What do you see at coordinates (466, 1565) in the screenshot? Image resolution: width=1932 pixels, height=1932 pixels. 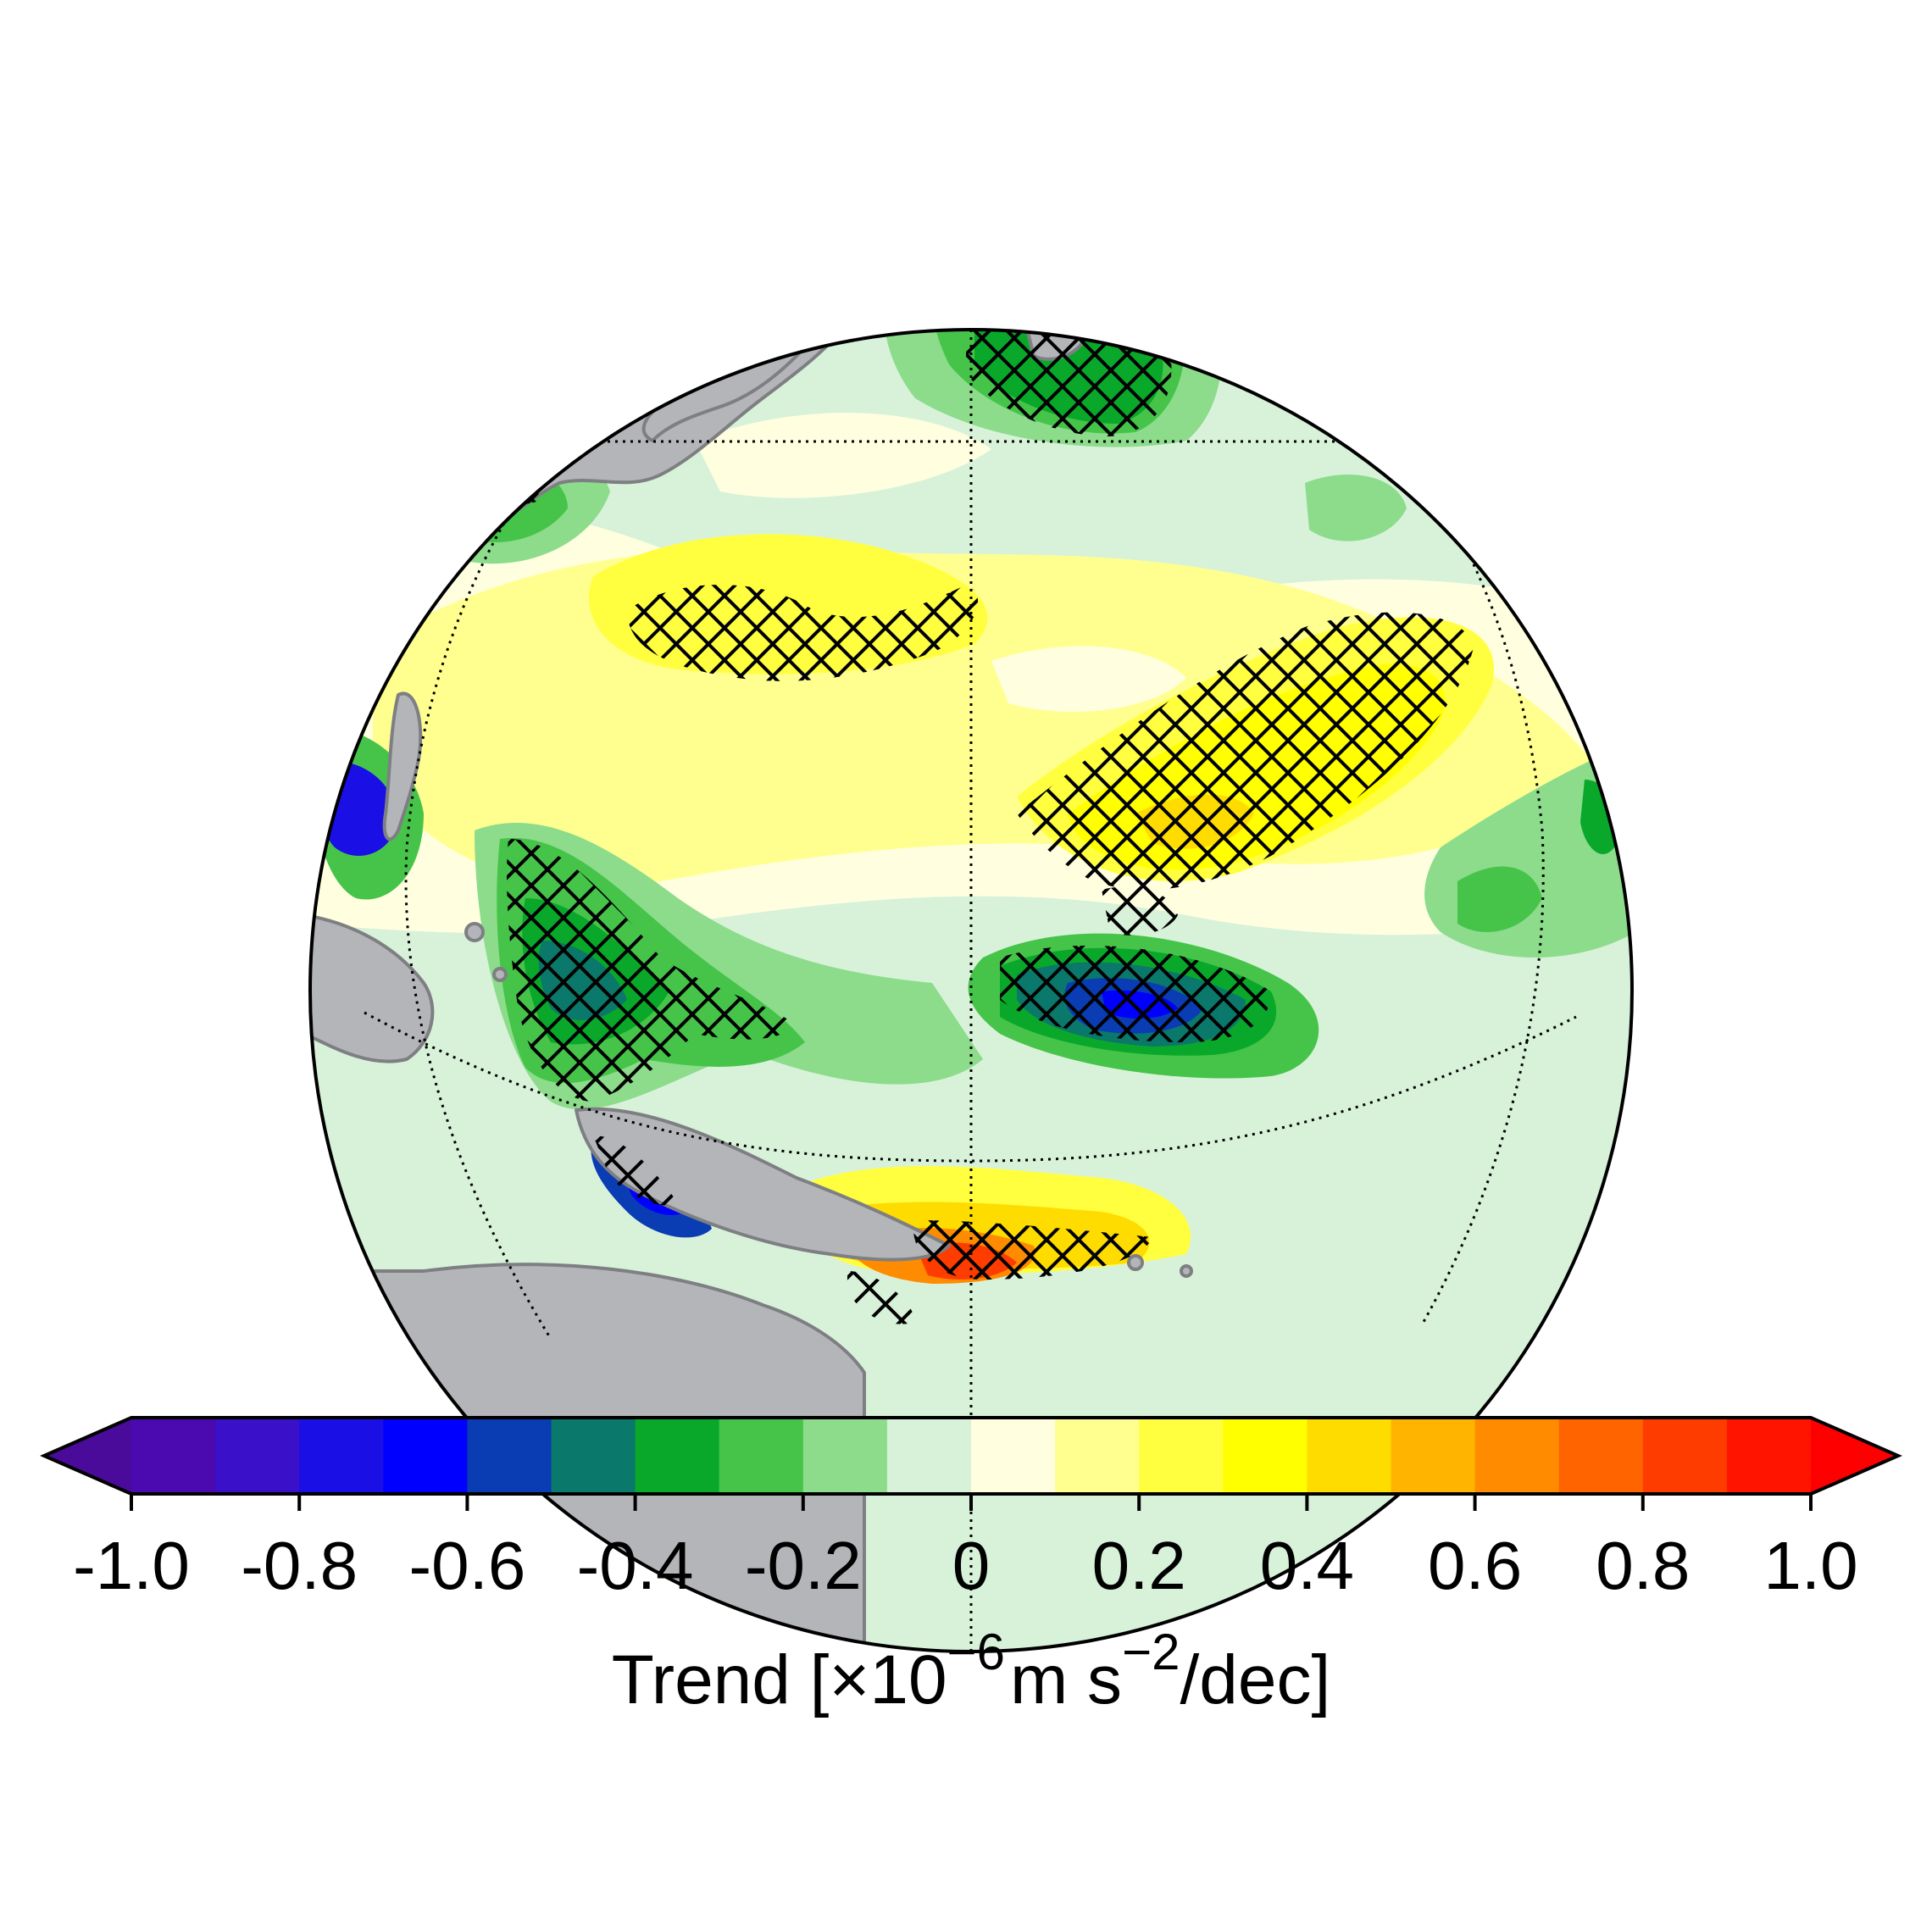 I see `colorbar-tick-label: -0.6` at bounding box center [466, 1565].